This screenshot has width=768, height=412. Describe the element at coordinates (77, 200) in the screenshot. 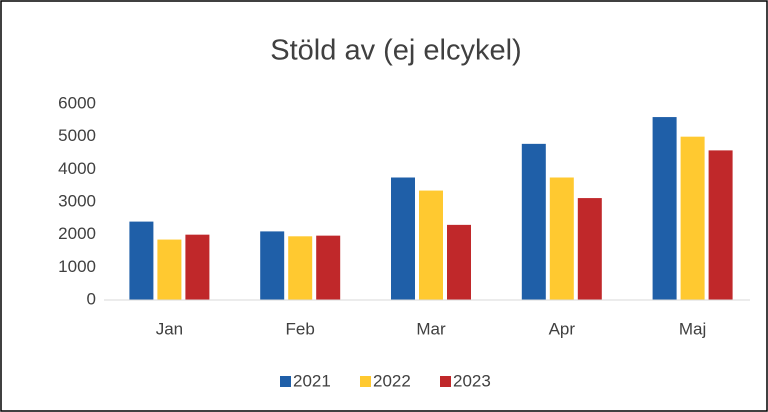

I see `y-tick-label: 3000` at that location.